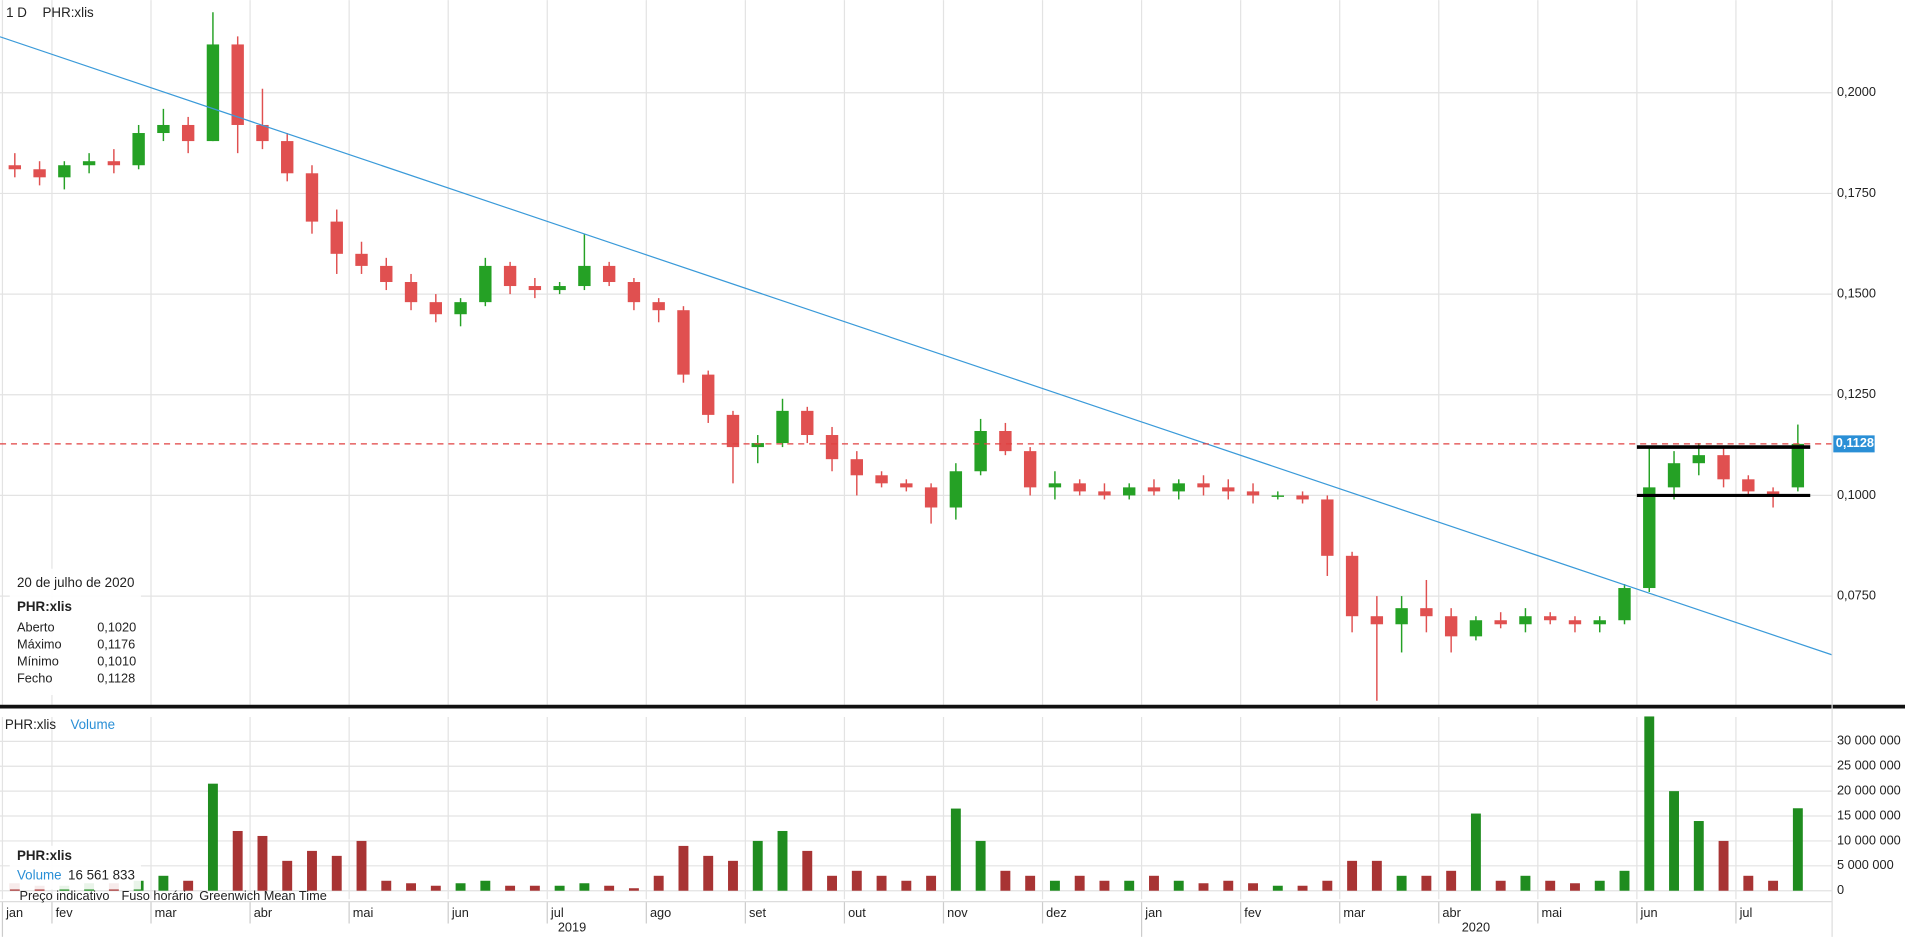 The height and width of the screenshot is (937, 1905). I want to click on x-tick-label: jun, so click(1649, 912).